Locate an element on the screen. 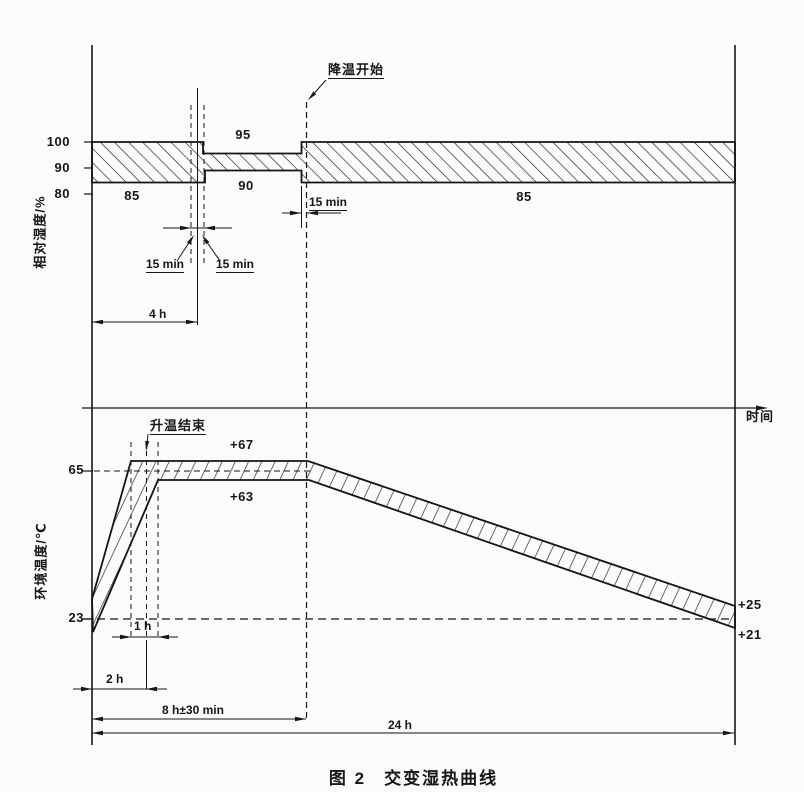 The image size is (804, 792). temperature-axis-label: 环境温度/℃ is located at coordinates (41, 561).